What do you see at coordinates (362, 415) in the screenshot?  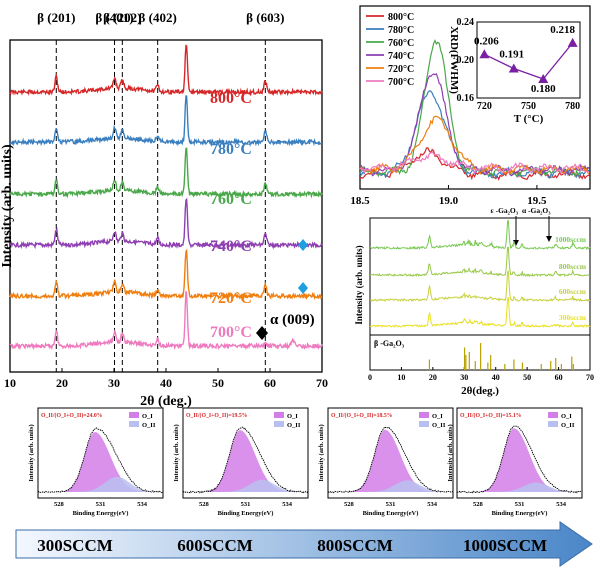 I see `xps-ratio-text: O_II/(O_I+O_II)=18.5%` at bounding box center [362, 415].